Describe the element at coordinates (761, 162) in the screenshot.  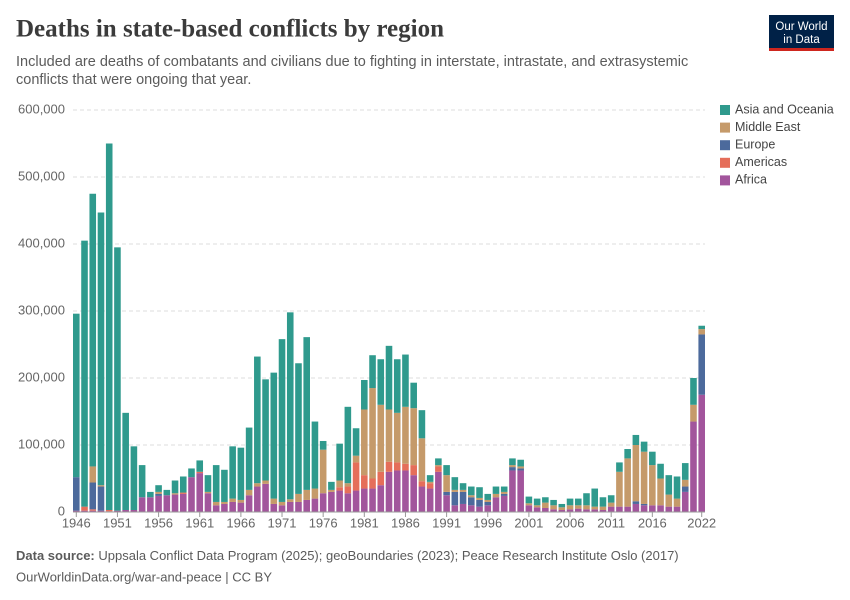
I see `legend-label: Americas` at that location.